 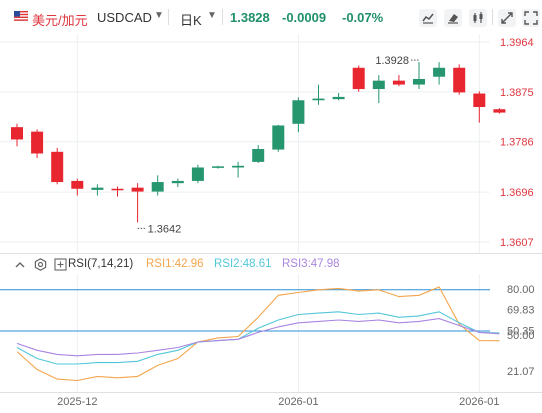 I want to click on rsi1-value: RSI1:42.96, so click(x=175, y=264).